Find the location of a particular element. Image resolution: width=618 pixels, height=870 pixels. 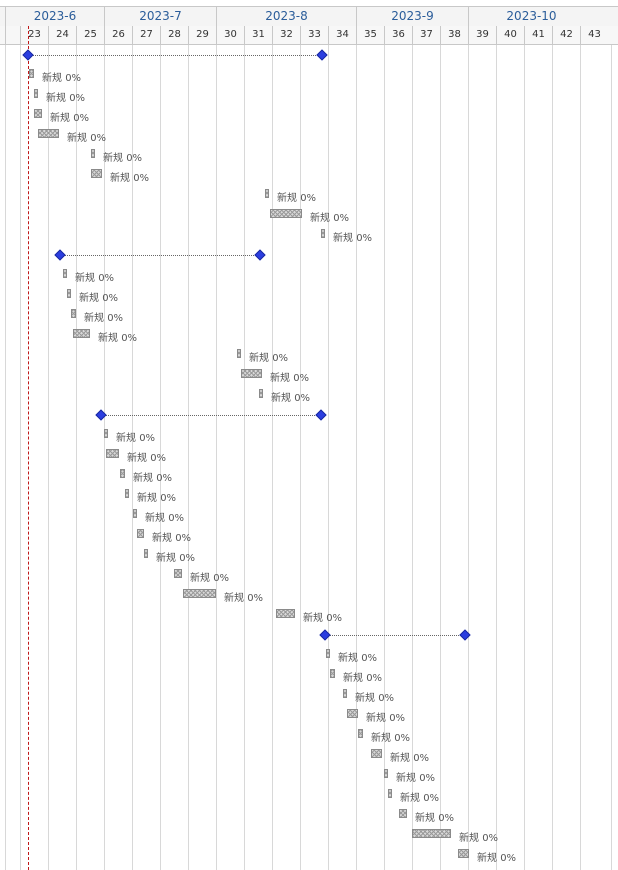

week-label: 41 is located at coordinates (538, 35).